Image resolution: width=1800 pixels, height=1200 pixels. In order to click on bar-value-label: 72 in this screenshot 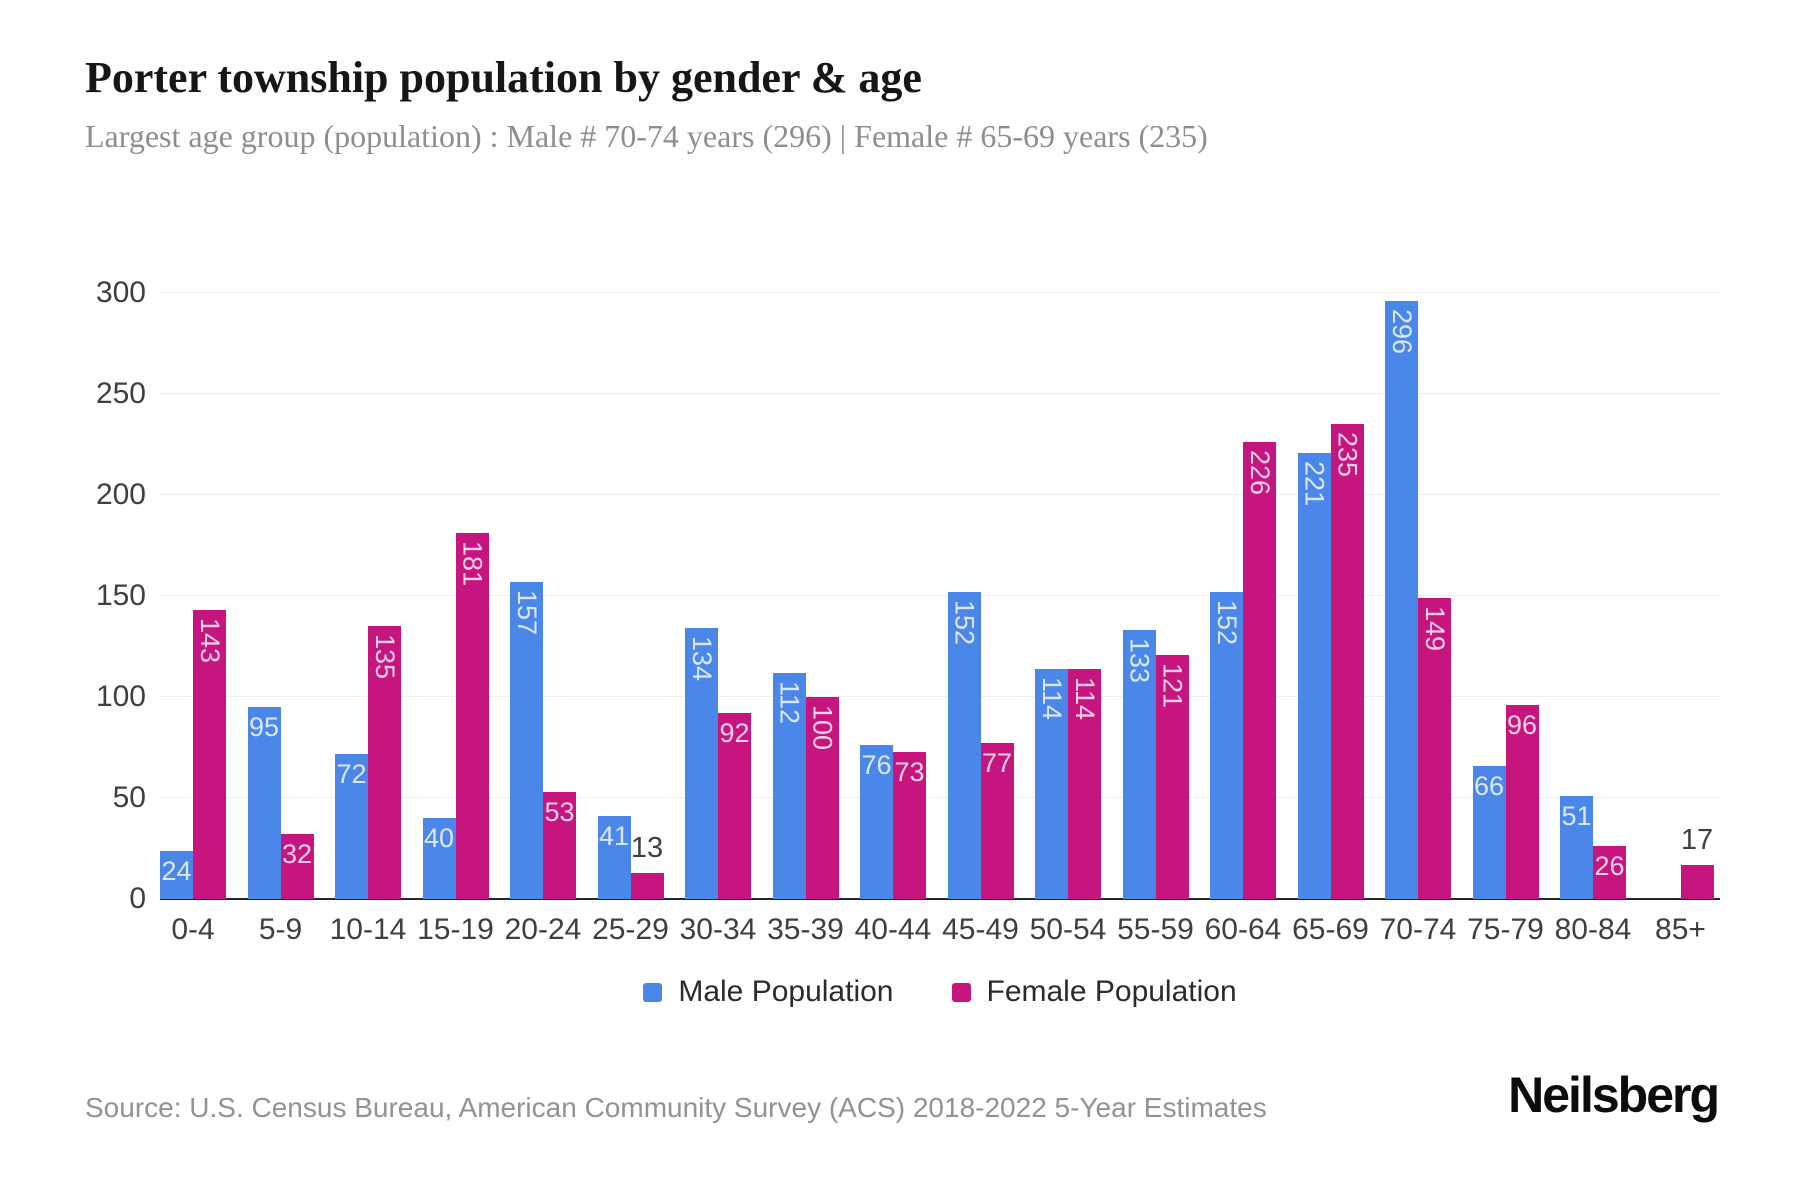, I will do `click(351, 773)`.